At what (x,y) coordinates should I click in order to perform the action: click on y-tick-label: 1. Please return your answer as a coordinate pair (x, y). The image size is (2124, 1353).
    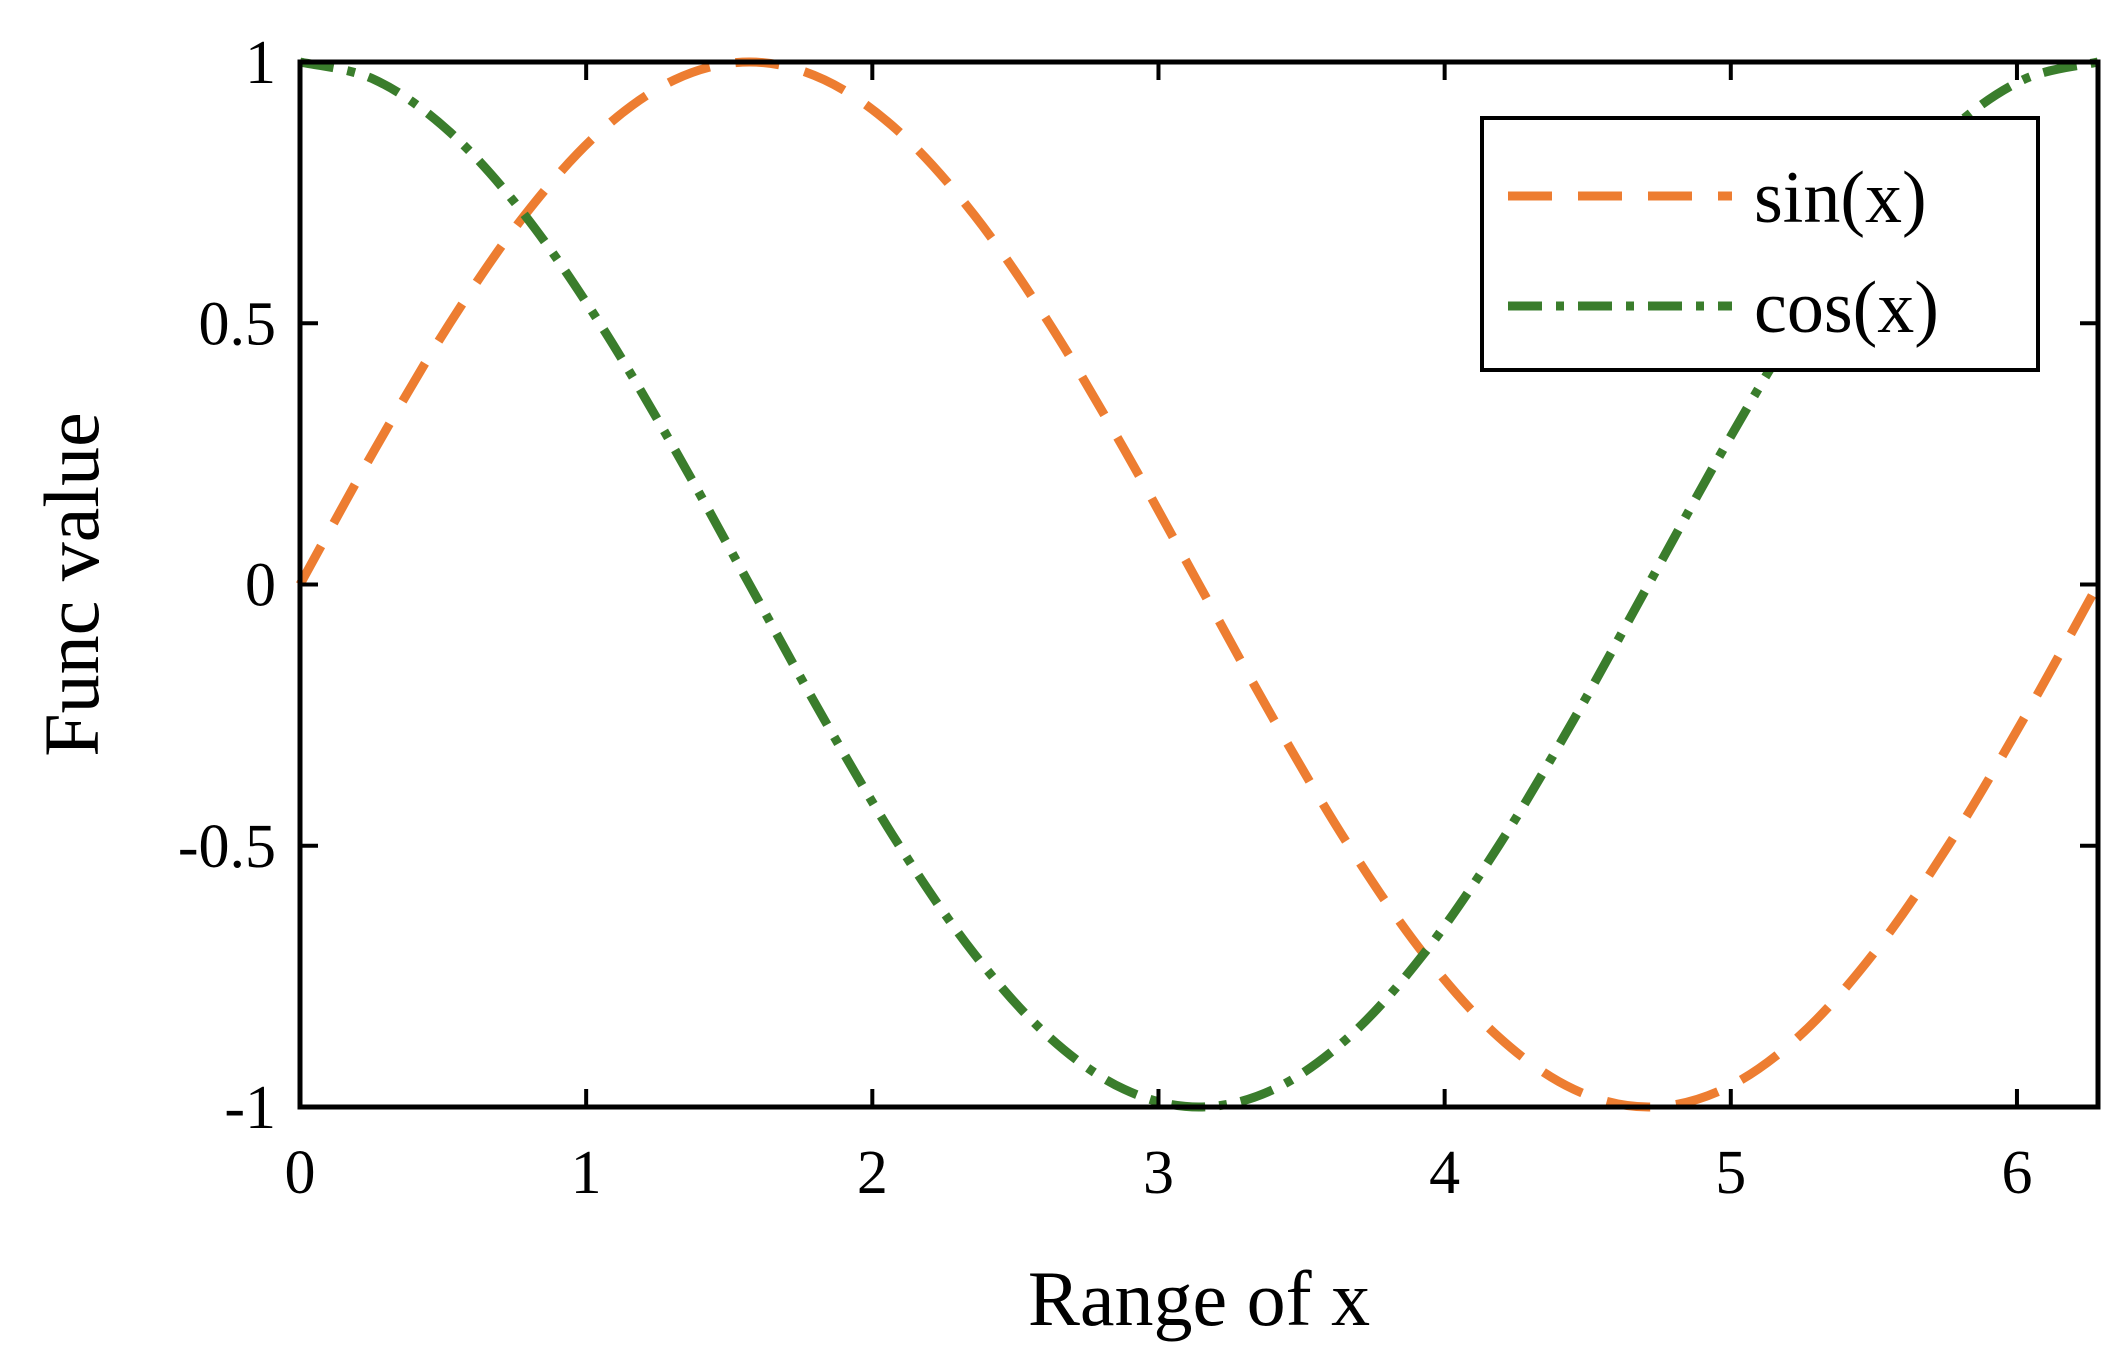
    Looking at the image, I should click on (260, 63).